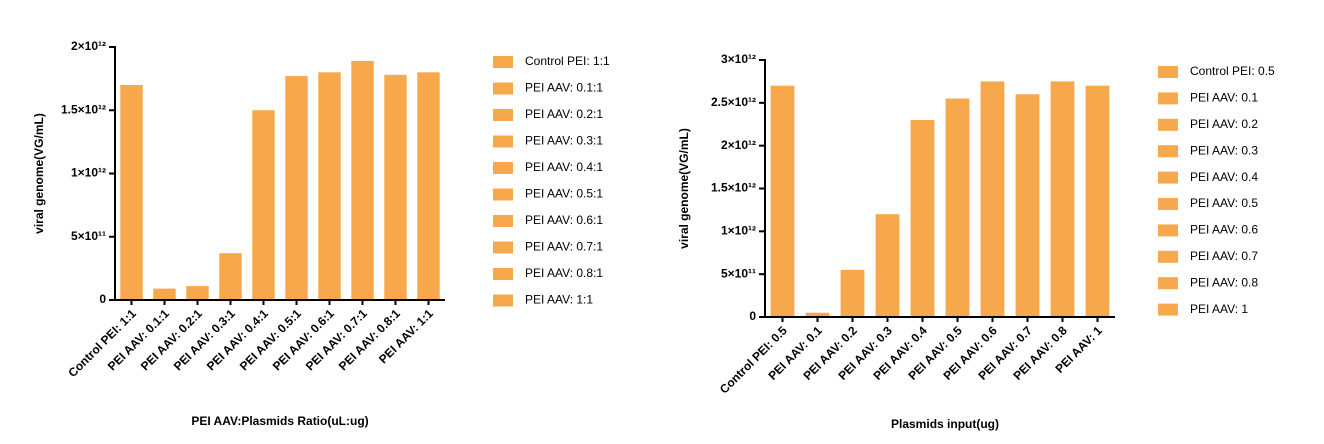 The image size is (1324, 444). What do you see at coordinates (1224, 256) in the screenshot?
I see `legend-label: PEI AAV: 0.7` at bounding box center [1224, 256].